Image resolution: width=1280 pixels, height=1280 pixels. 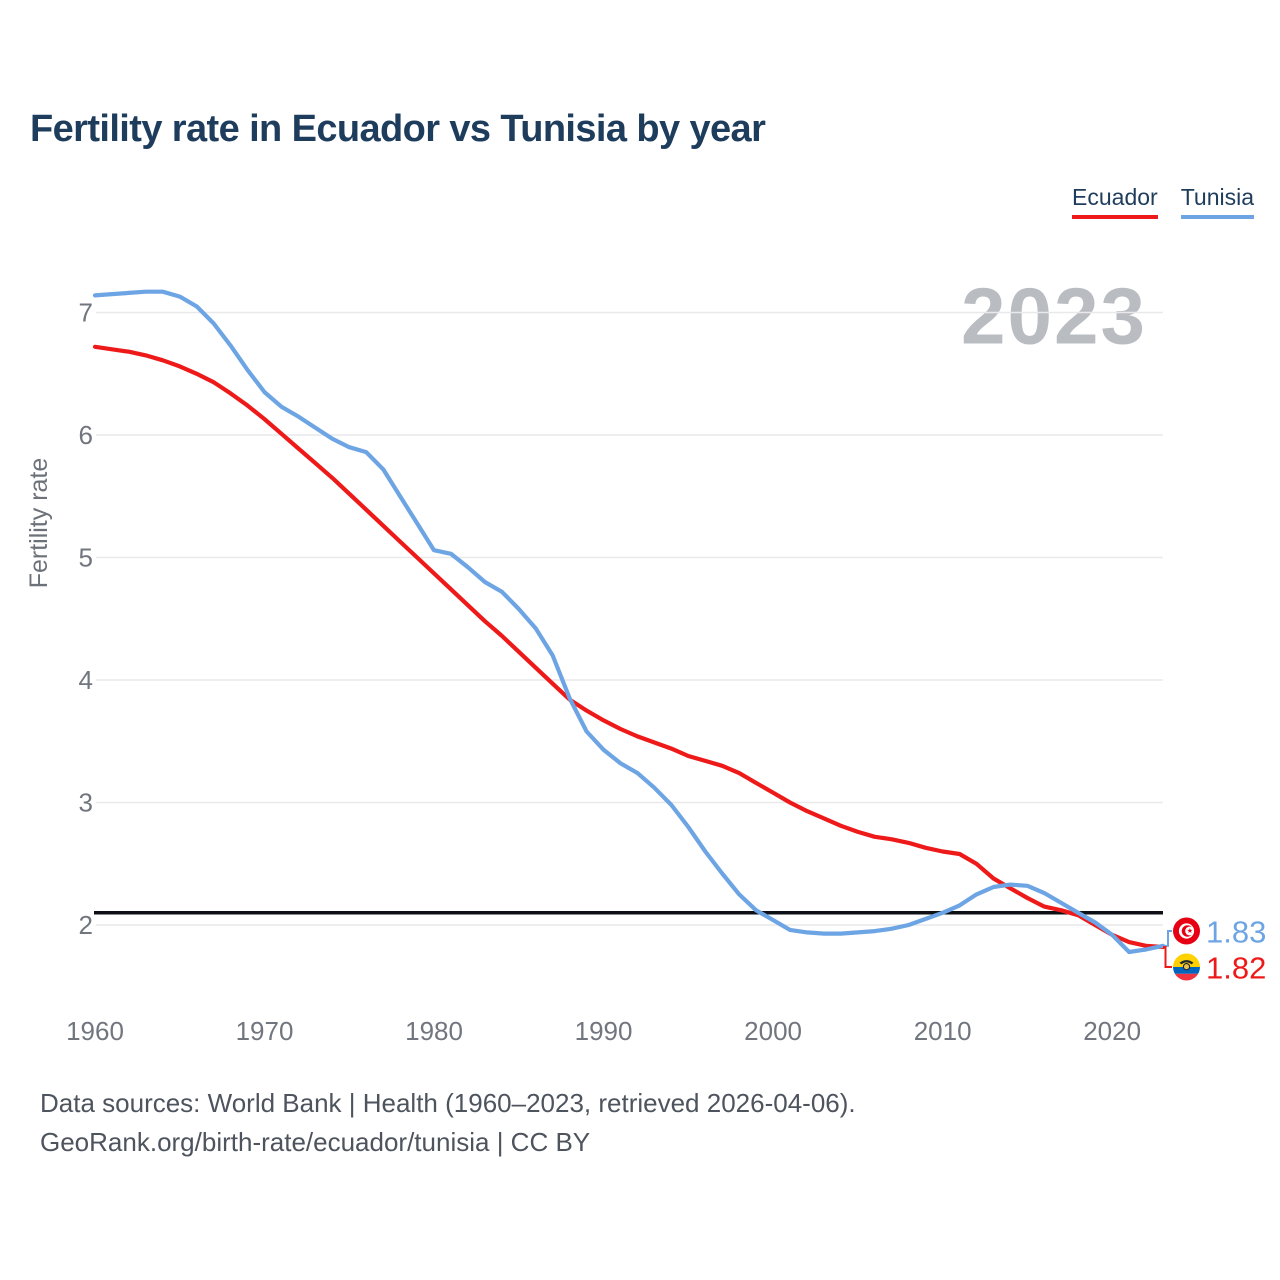 I want to click on x-tick-2010: 2010, so click(x=943, y=1031).